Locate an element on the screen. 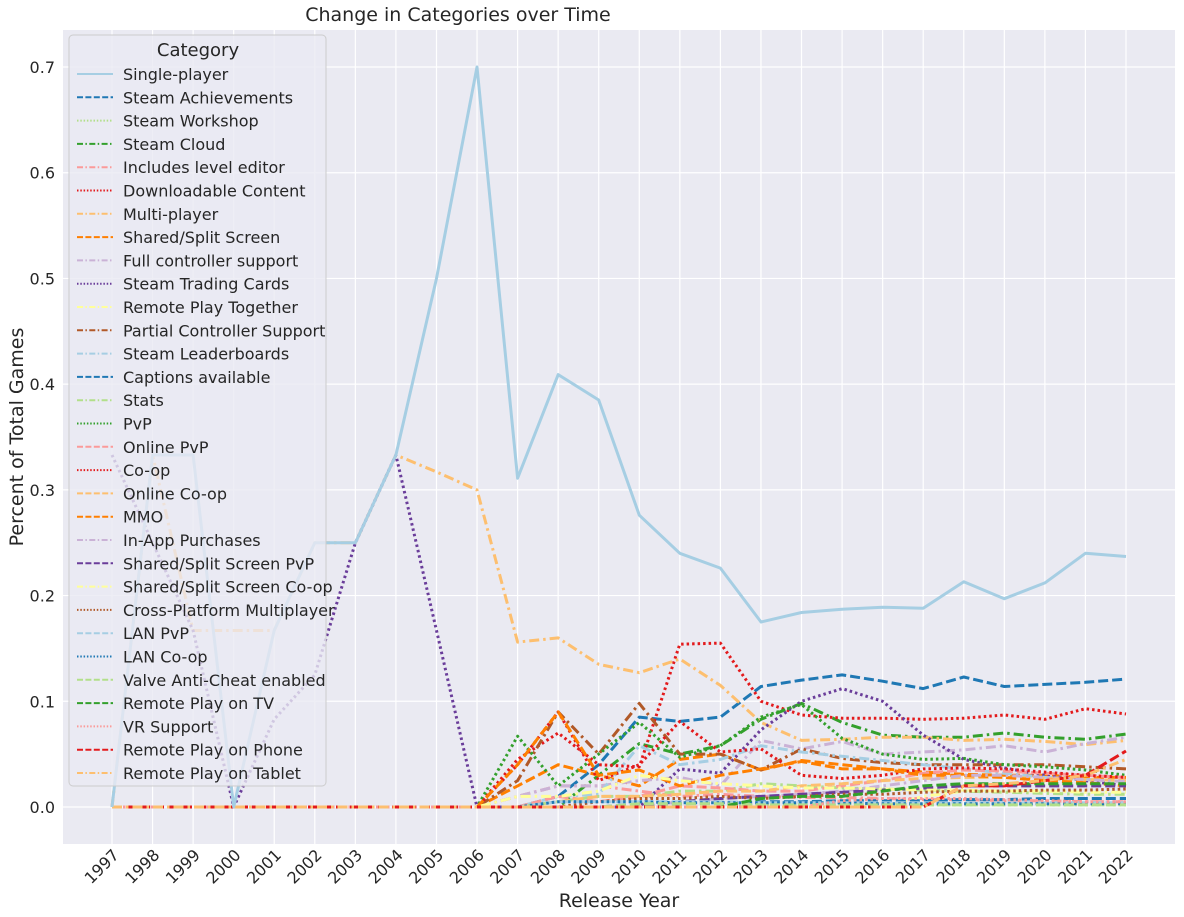  x-tick-label: 2007 is located at coordinates (507, 866).